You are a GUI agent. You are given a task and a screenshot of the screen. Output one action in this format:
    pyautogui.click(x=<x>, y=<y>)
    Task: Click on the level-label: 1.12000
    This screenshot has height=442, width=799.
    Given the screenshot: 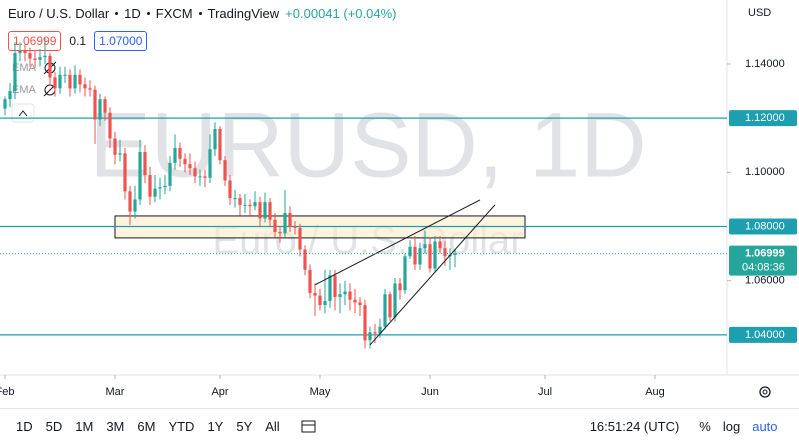 What is the action you would take?
    pyautogui.click(x=765, y=118)
    